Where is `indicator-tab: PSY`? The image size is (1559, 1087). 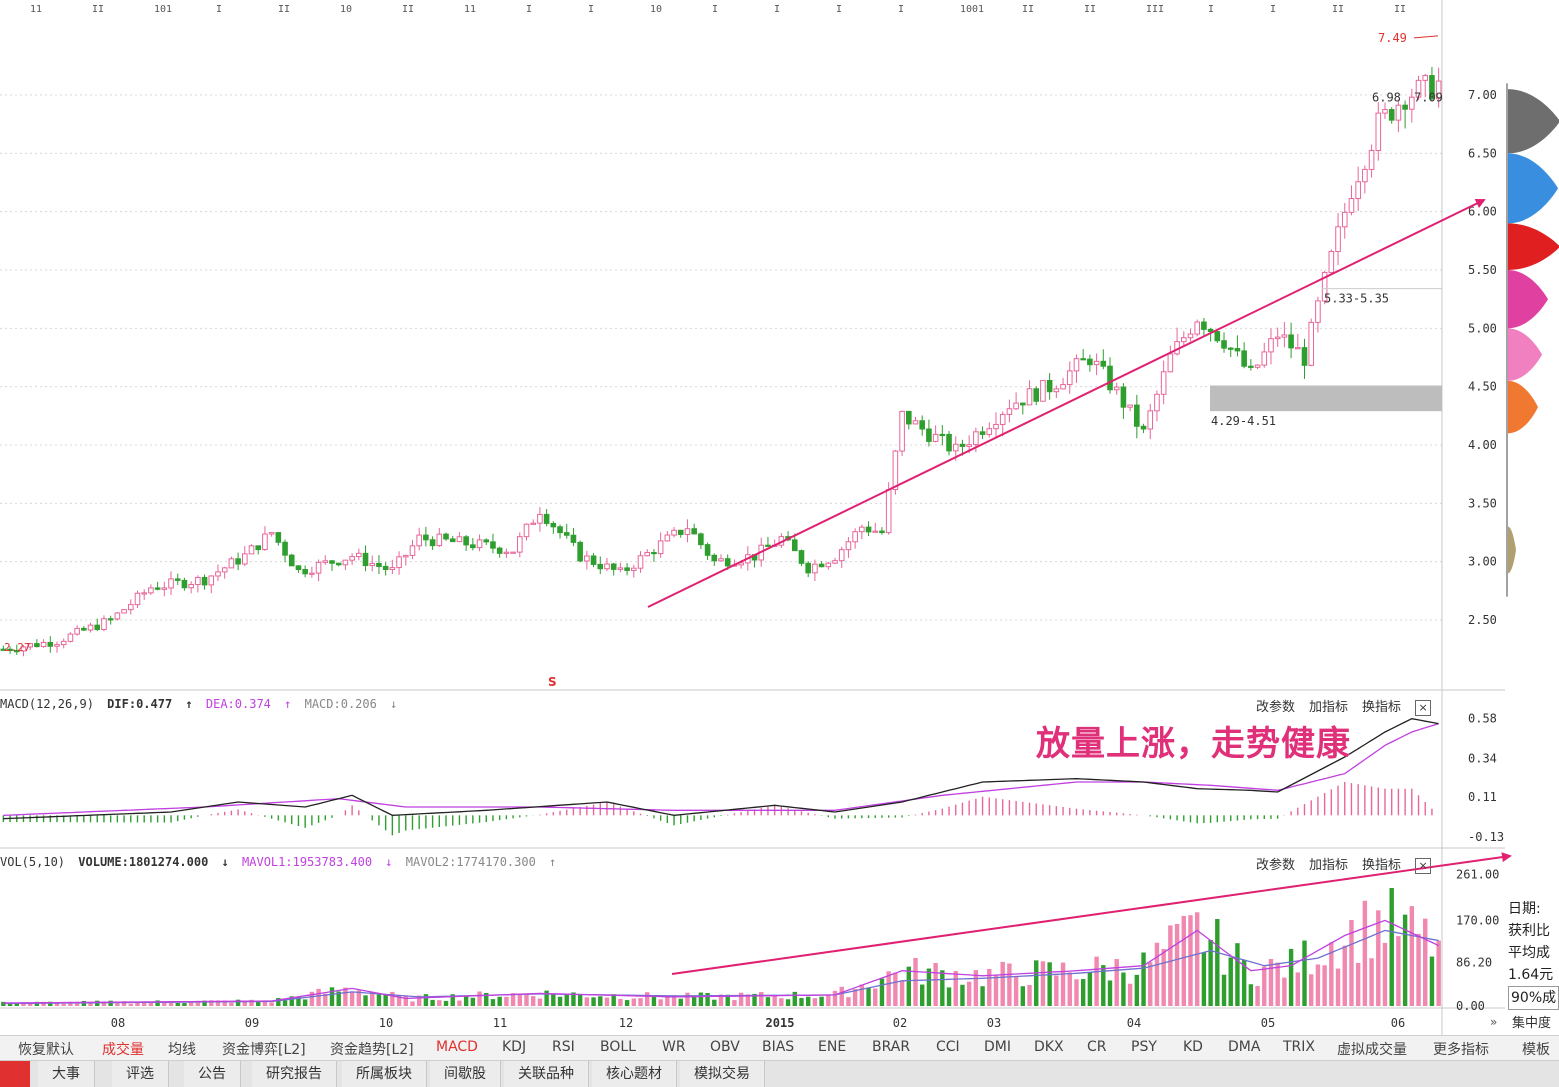 indicator-tab: PSY is located at coordinates (1144, 1047).